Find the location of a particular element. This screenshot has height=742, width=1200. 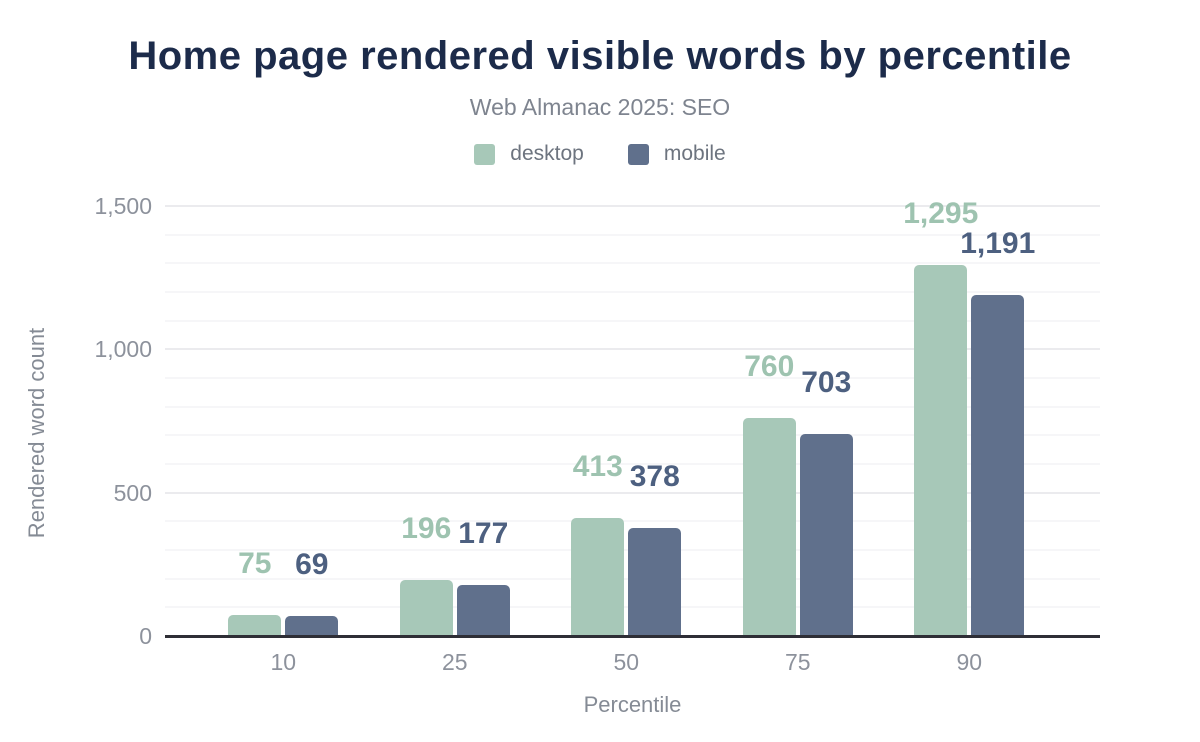

x-tick-50: 50 is located at coordinates (626, 662).